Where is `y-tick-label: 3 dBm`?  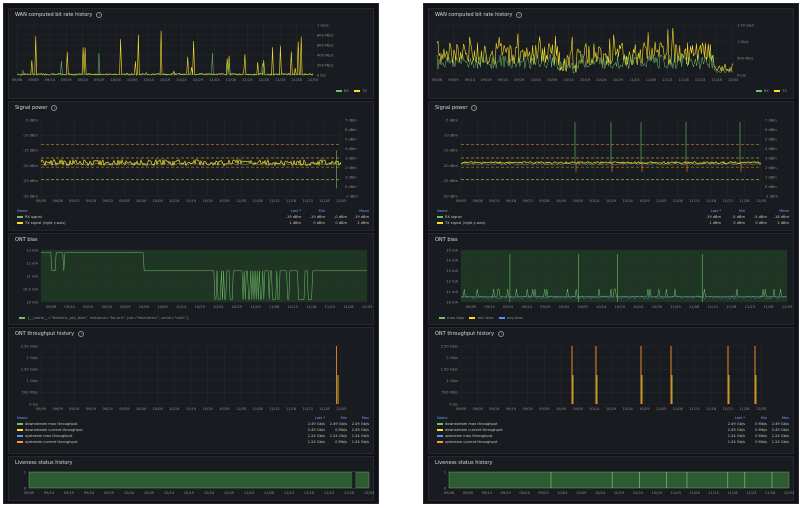
y-tick-label: 3 dBm is located at coordinates (351, 158).